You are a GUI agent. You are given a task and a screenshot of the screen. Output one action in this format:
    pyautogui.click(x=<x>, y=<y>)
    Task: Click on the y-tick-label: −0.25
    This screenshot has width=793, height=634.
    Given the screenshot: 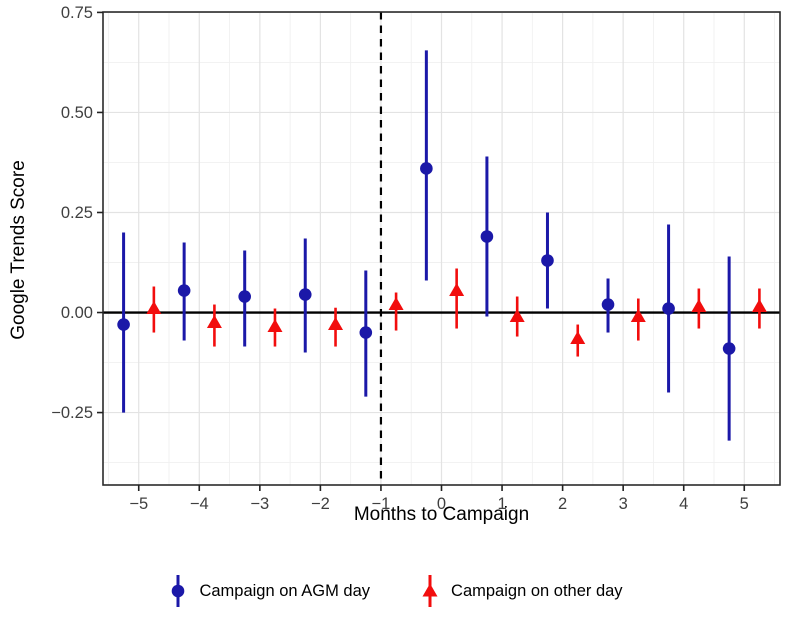 What is the action you would take?
    pyautogui.click(x=72, y=413)
    